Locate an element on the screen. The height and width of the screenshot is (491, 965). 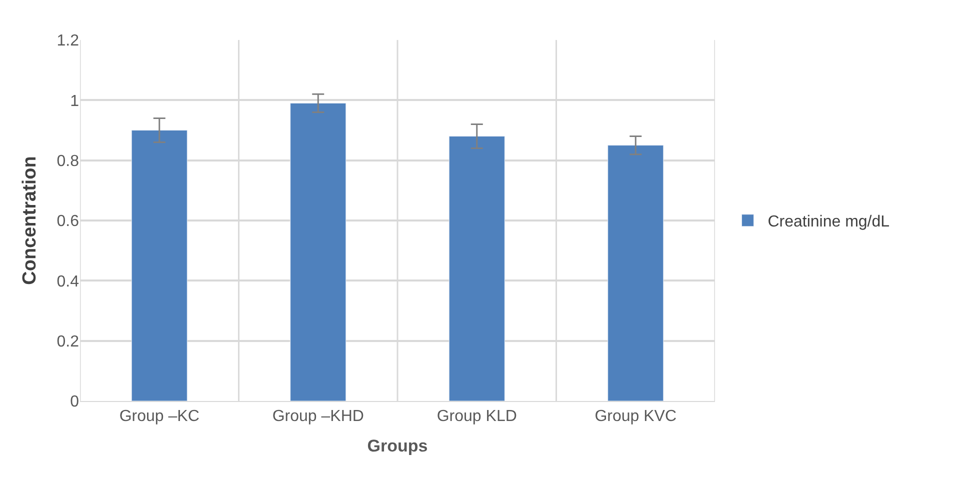
y-tick-label: 0.6 is located at coordinates (68, 221).